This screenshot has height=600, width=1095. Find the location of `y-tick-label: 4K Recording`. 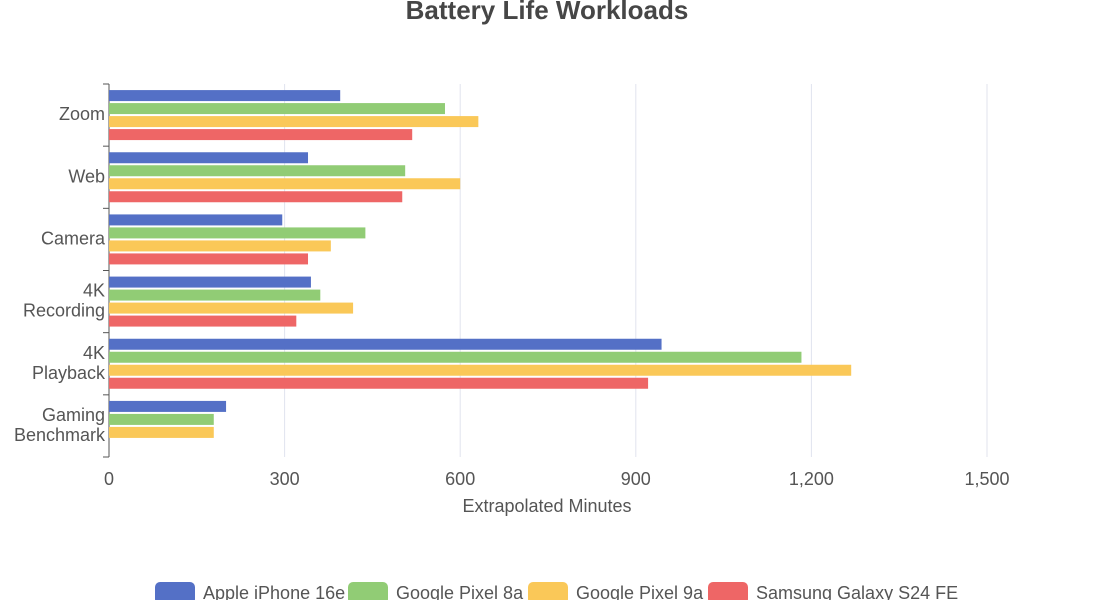

y-tick-label: 4K Recording is located at coordinates (64, 300).